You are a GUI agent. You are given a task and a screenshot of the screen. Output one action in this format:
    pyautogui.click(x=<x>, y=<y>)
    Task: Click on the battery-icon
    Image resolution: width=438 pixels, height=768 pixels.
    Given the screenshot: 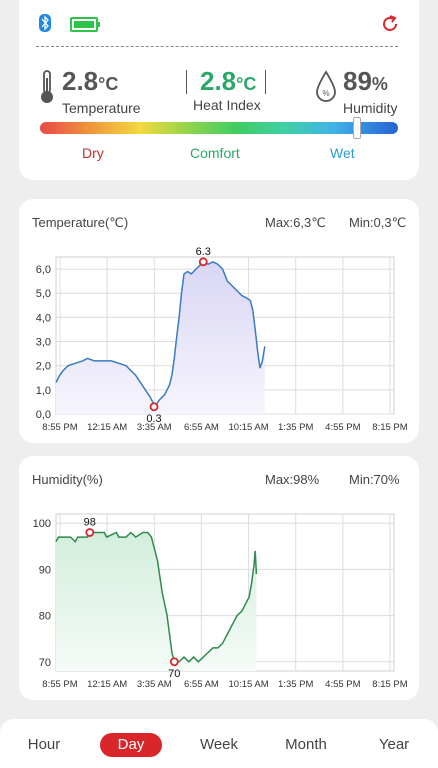 What is the action you would take?
    pyautogui.click(x=85, y=24)
    